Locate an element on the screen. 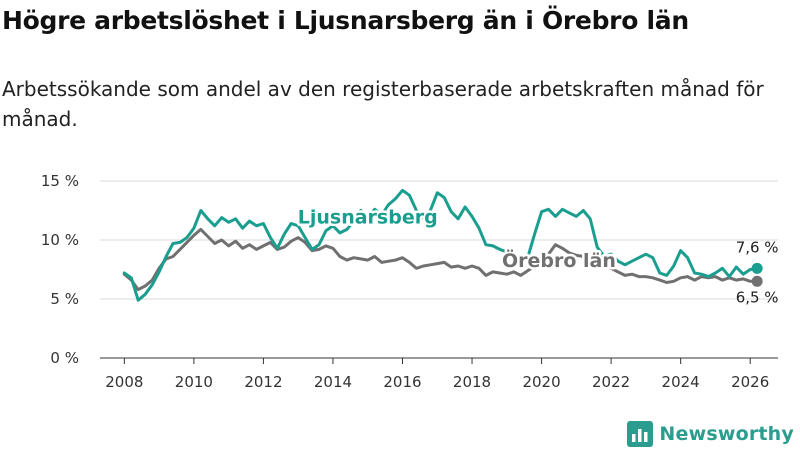  brand: Newsworthy is located at coordinates (710, 434).